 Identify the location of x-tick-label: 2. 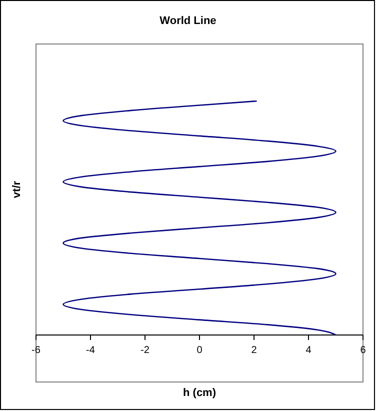
(254, 350).